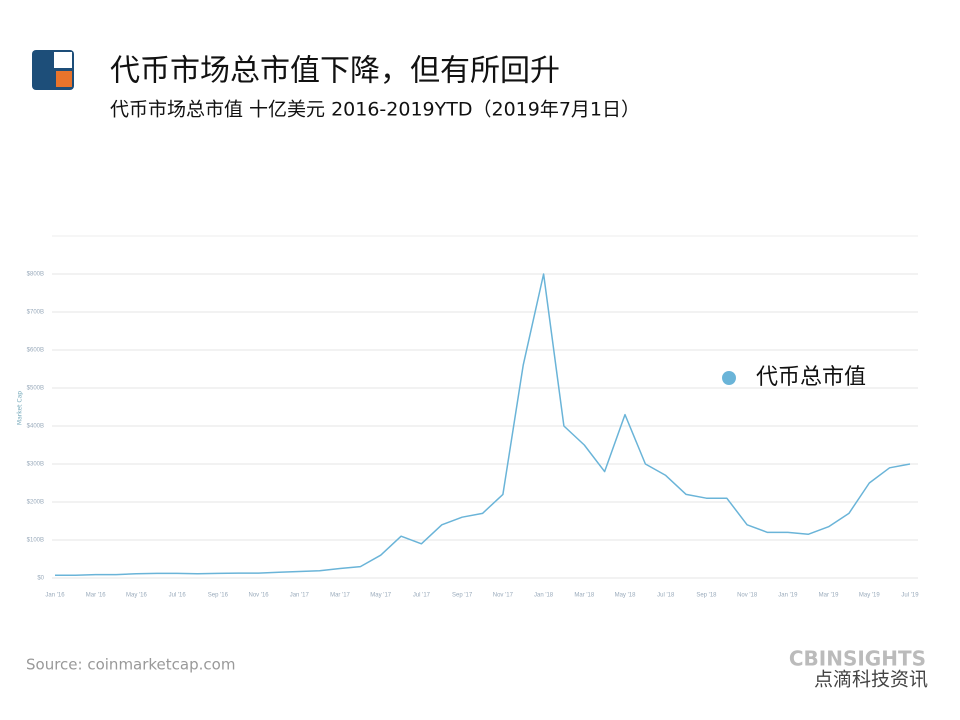 Image resolution: width=960 pixels, height=720 pixels. I want to click on x-tick-label: Sep '16, so click(218, 596).